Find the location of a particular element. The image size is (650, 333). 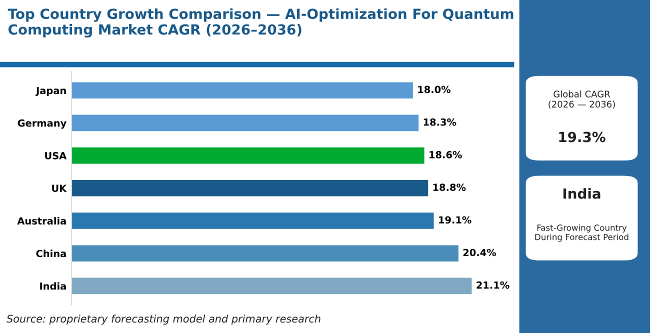

data-label: 20.4% is located at coordinates (479, 252).